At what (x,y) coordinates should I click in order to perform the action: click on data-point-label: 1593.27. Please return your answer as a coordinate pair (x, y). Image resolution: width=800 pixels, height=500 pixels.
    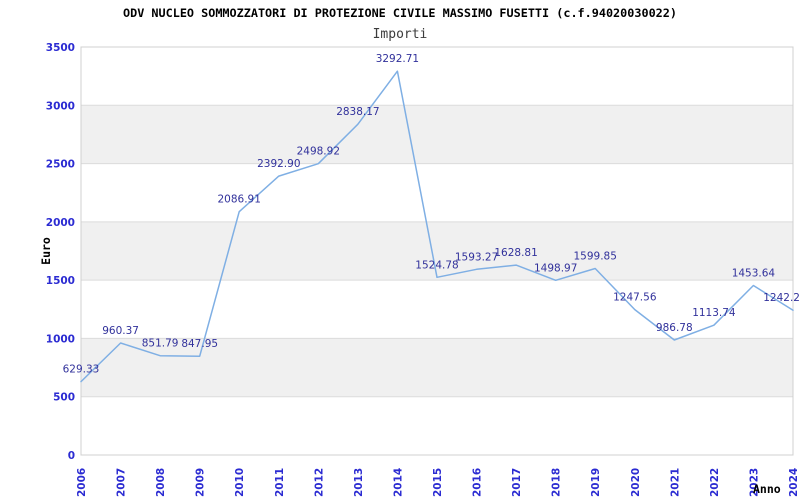
    Looking at the image, I should click on (476, 257).